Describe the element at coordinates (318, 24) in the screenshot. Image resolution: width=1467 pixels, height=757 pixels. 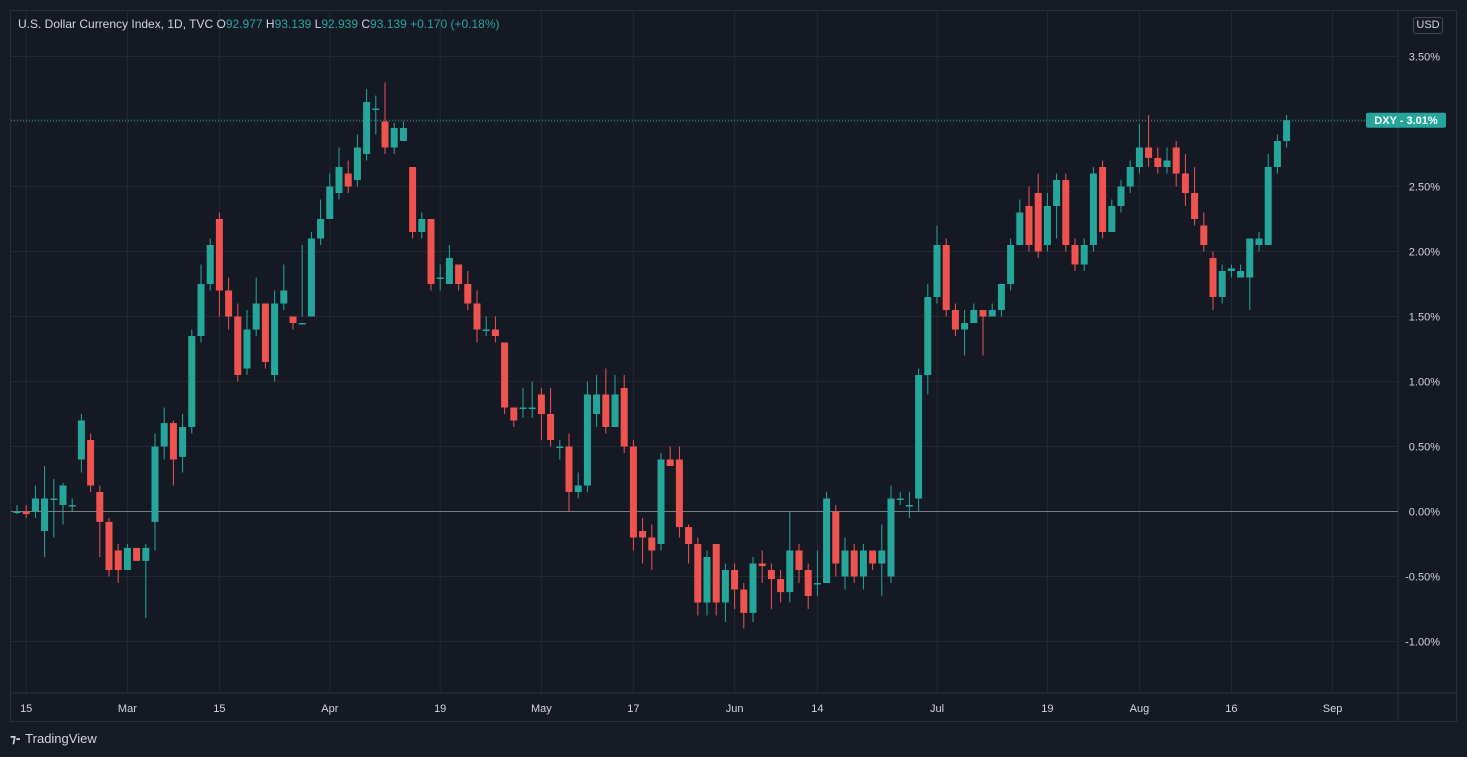
I see `legend-low-label: L` at that location.